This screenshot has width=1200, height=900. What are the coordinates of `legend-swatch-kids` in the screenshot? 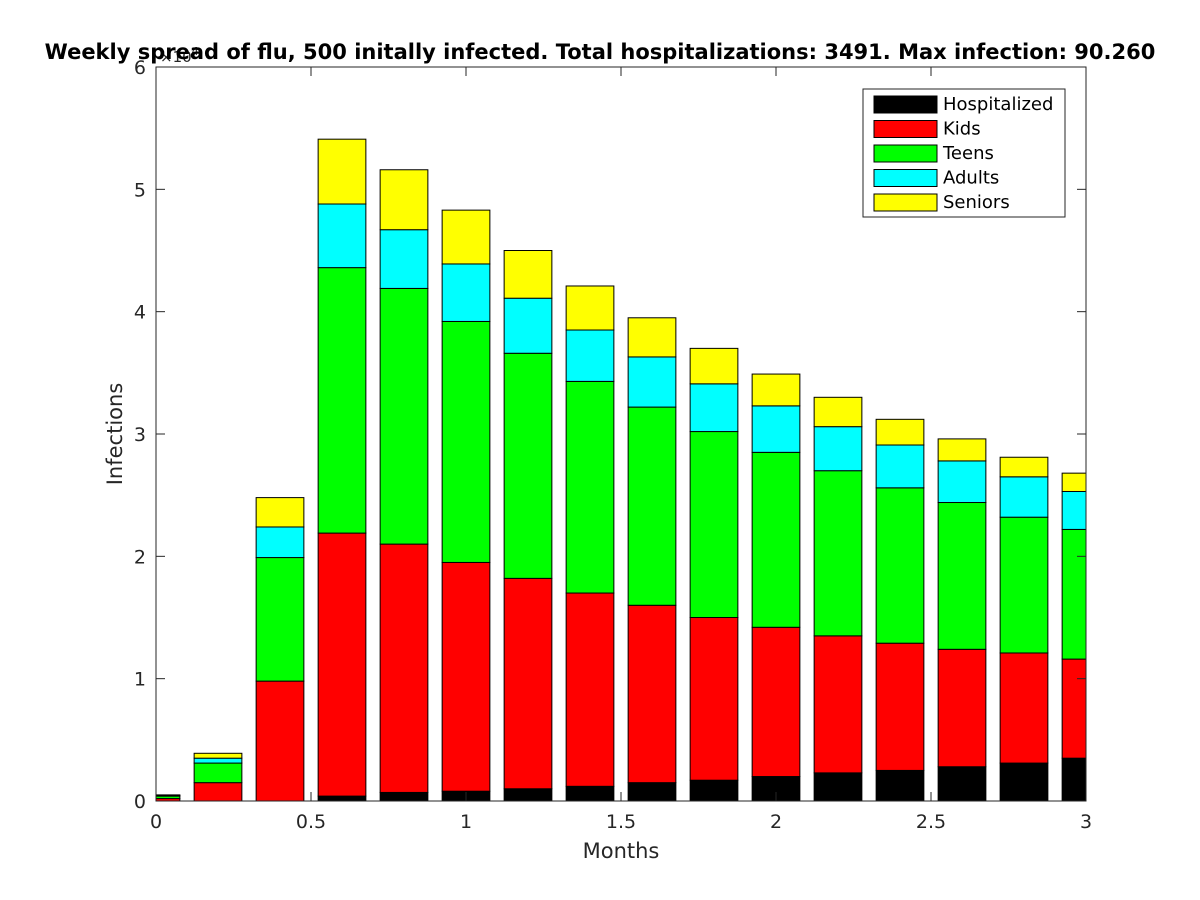 It's located at (905, 129).